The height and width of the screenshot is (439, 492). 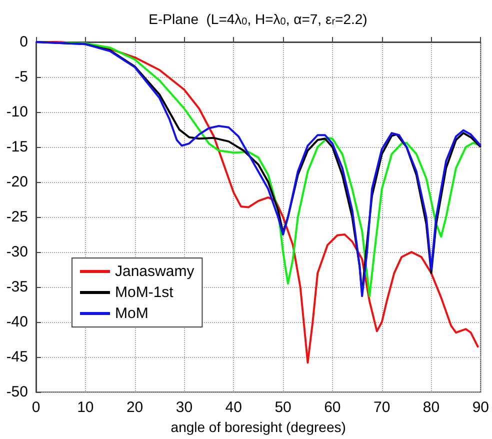 I want to click on y-tick-label: 0, so click(x=24, y=42).